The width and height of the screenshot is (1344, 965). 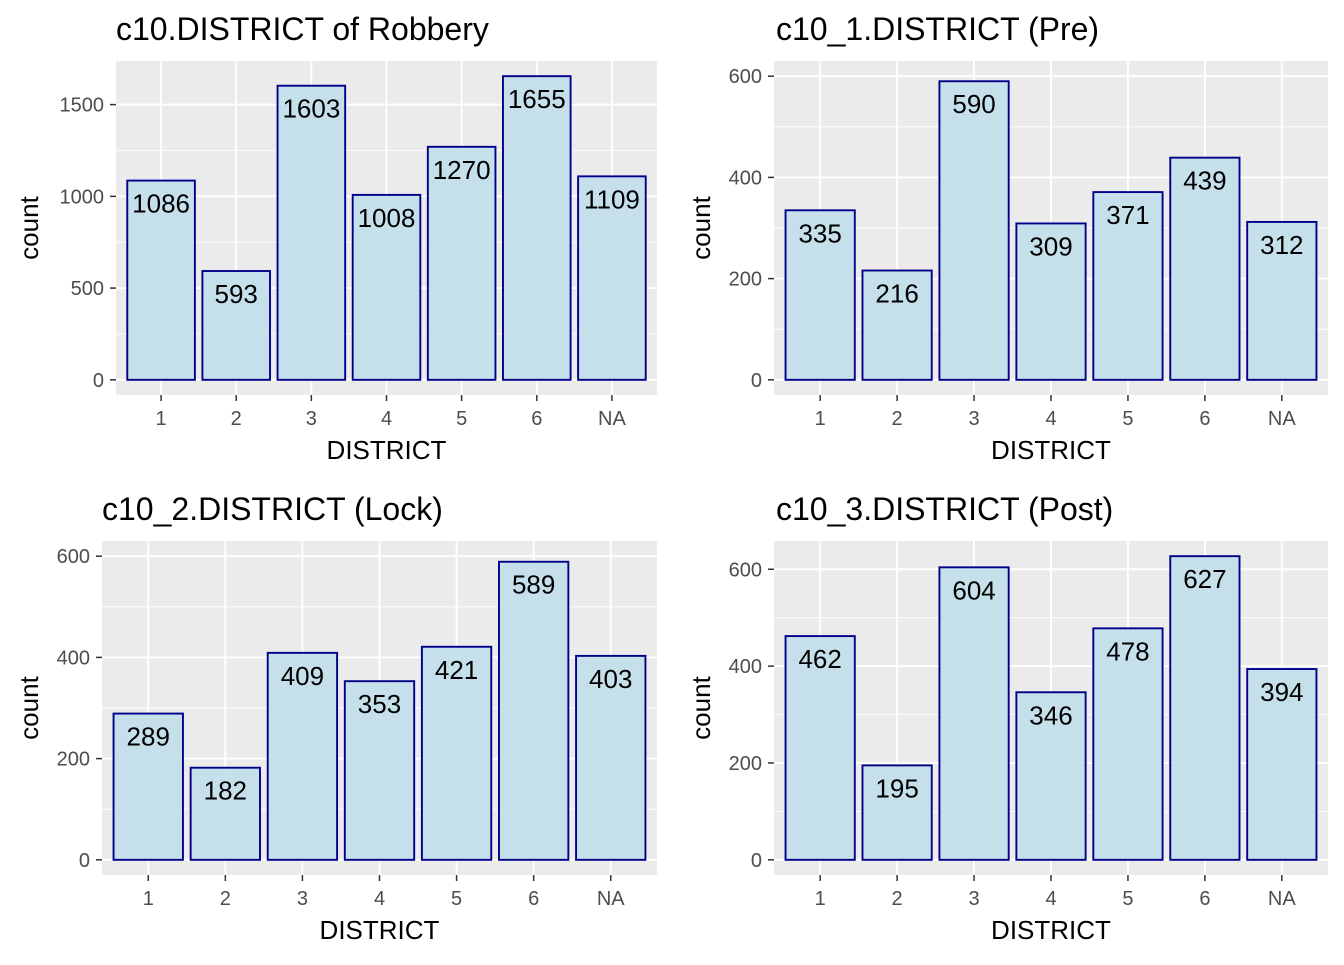 I want to click on data-label: 403, so click(x=610, y=679).